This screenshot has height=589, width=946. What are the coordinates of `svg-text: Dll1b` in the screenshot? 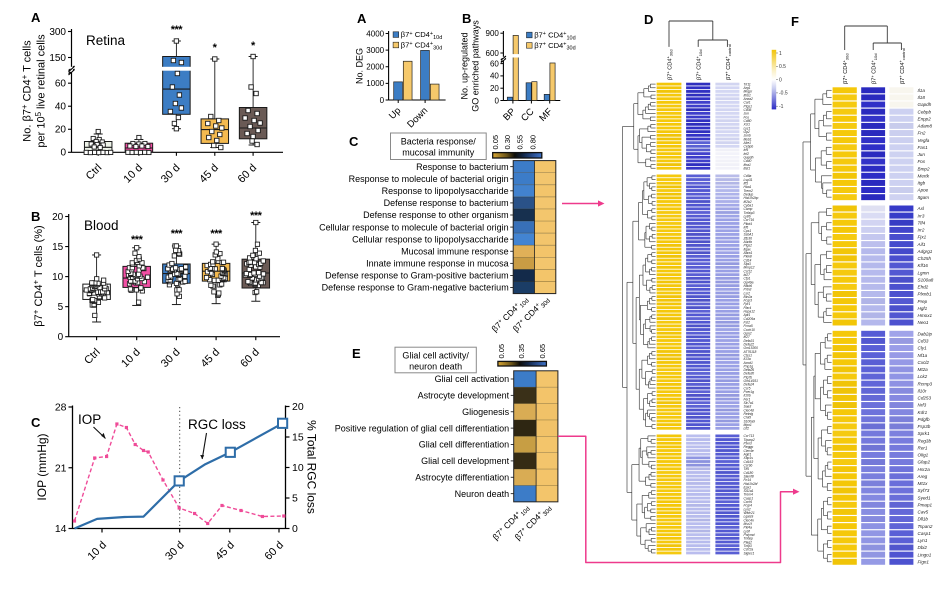 It's located at (923, 519).